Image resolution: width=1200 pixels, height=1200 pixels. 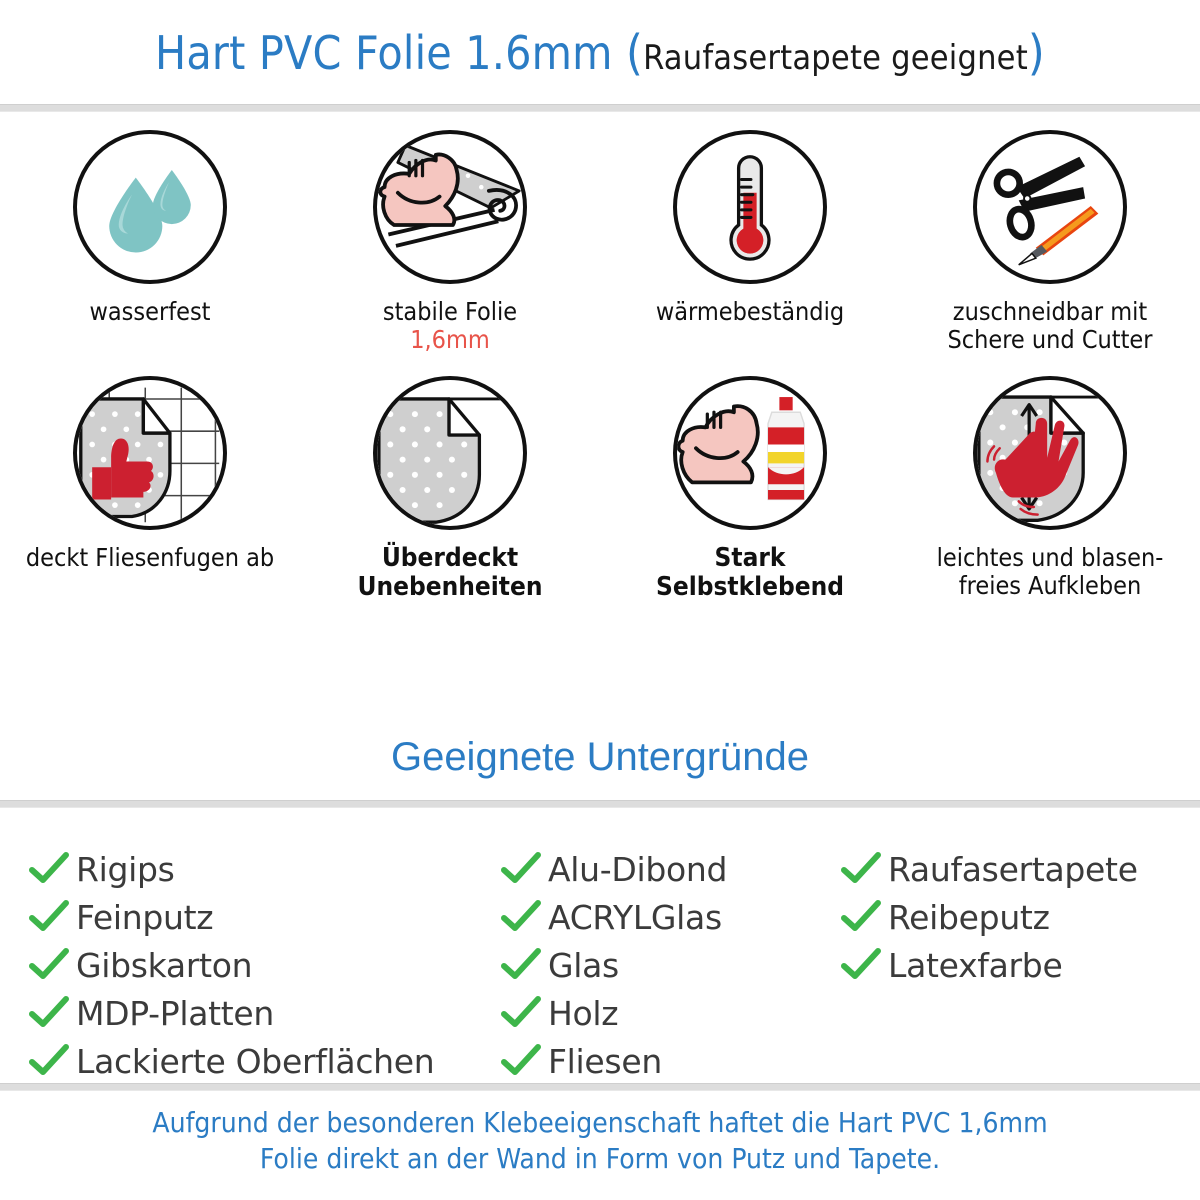 I want to click on paren-open: (, so click(x=635, y=52).